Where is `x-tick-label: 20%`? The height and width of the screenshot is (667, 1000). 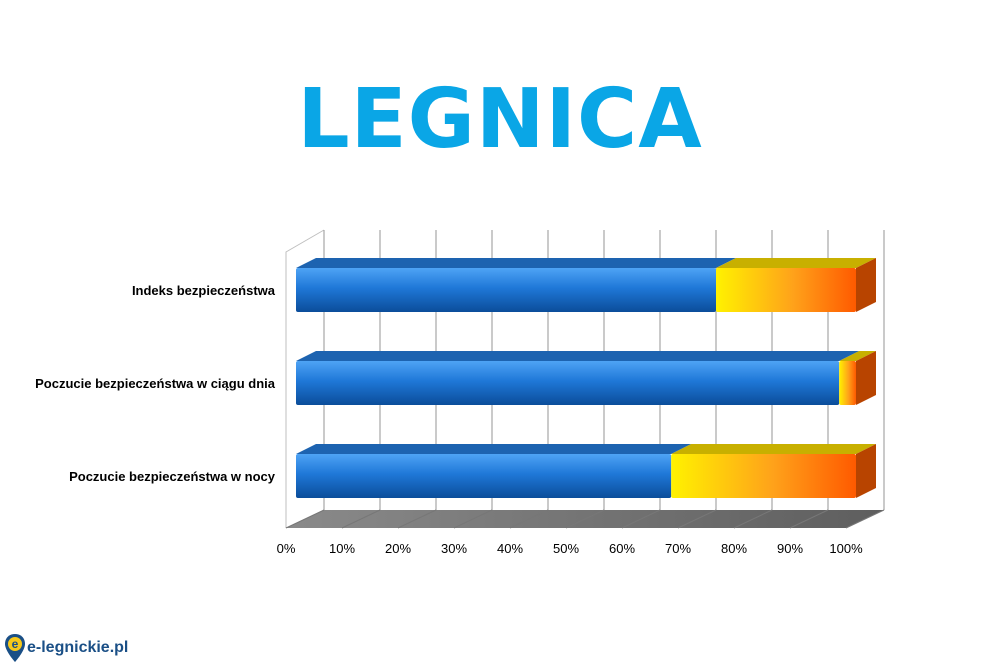
x-tick-label: 20% is located at coordinates (398, 548).